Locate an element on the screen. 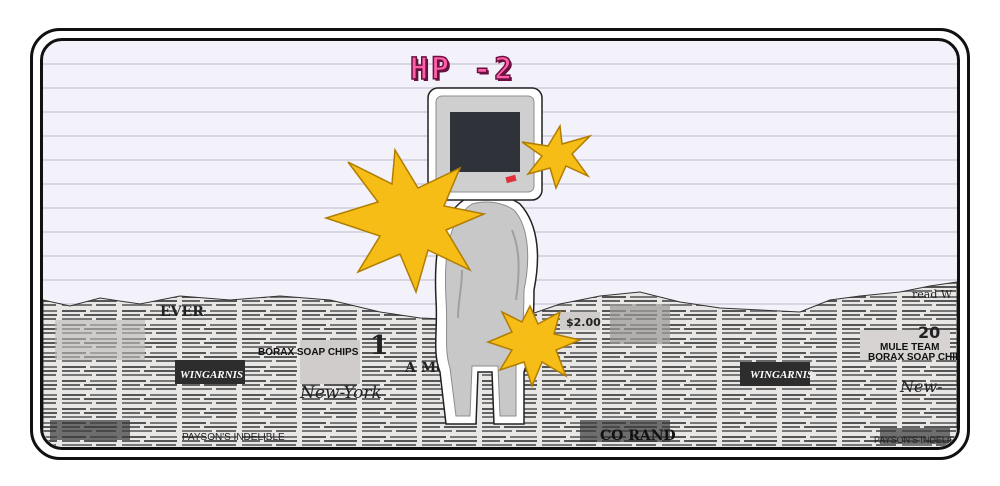 This screenshot has height=486, width=1000. monitor-screen is located at coordinates (485, 142).